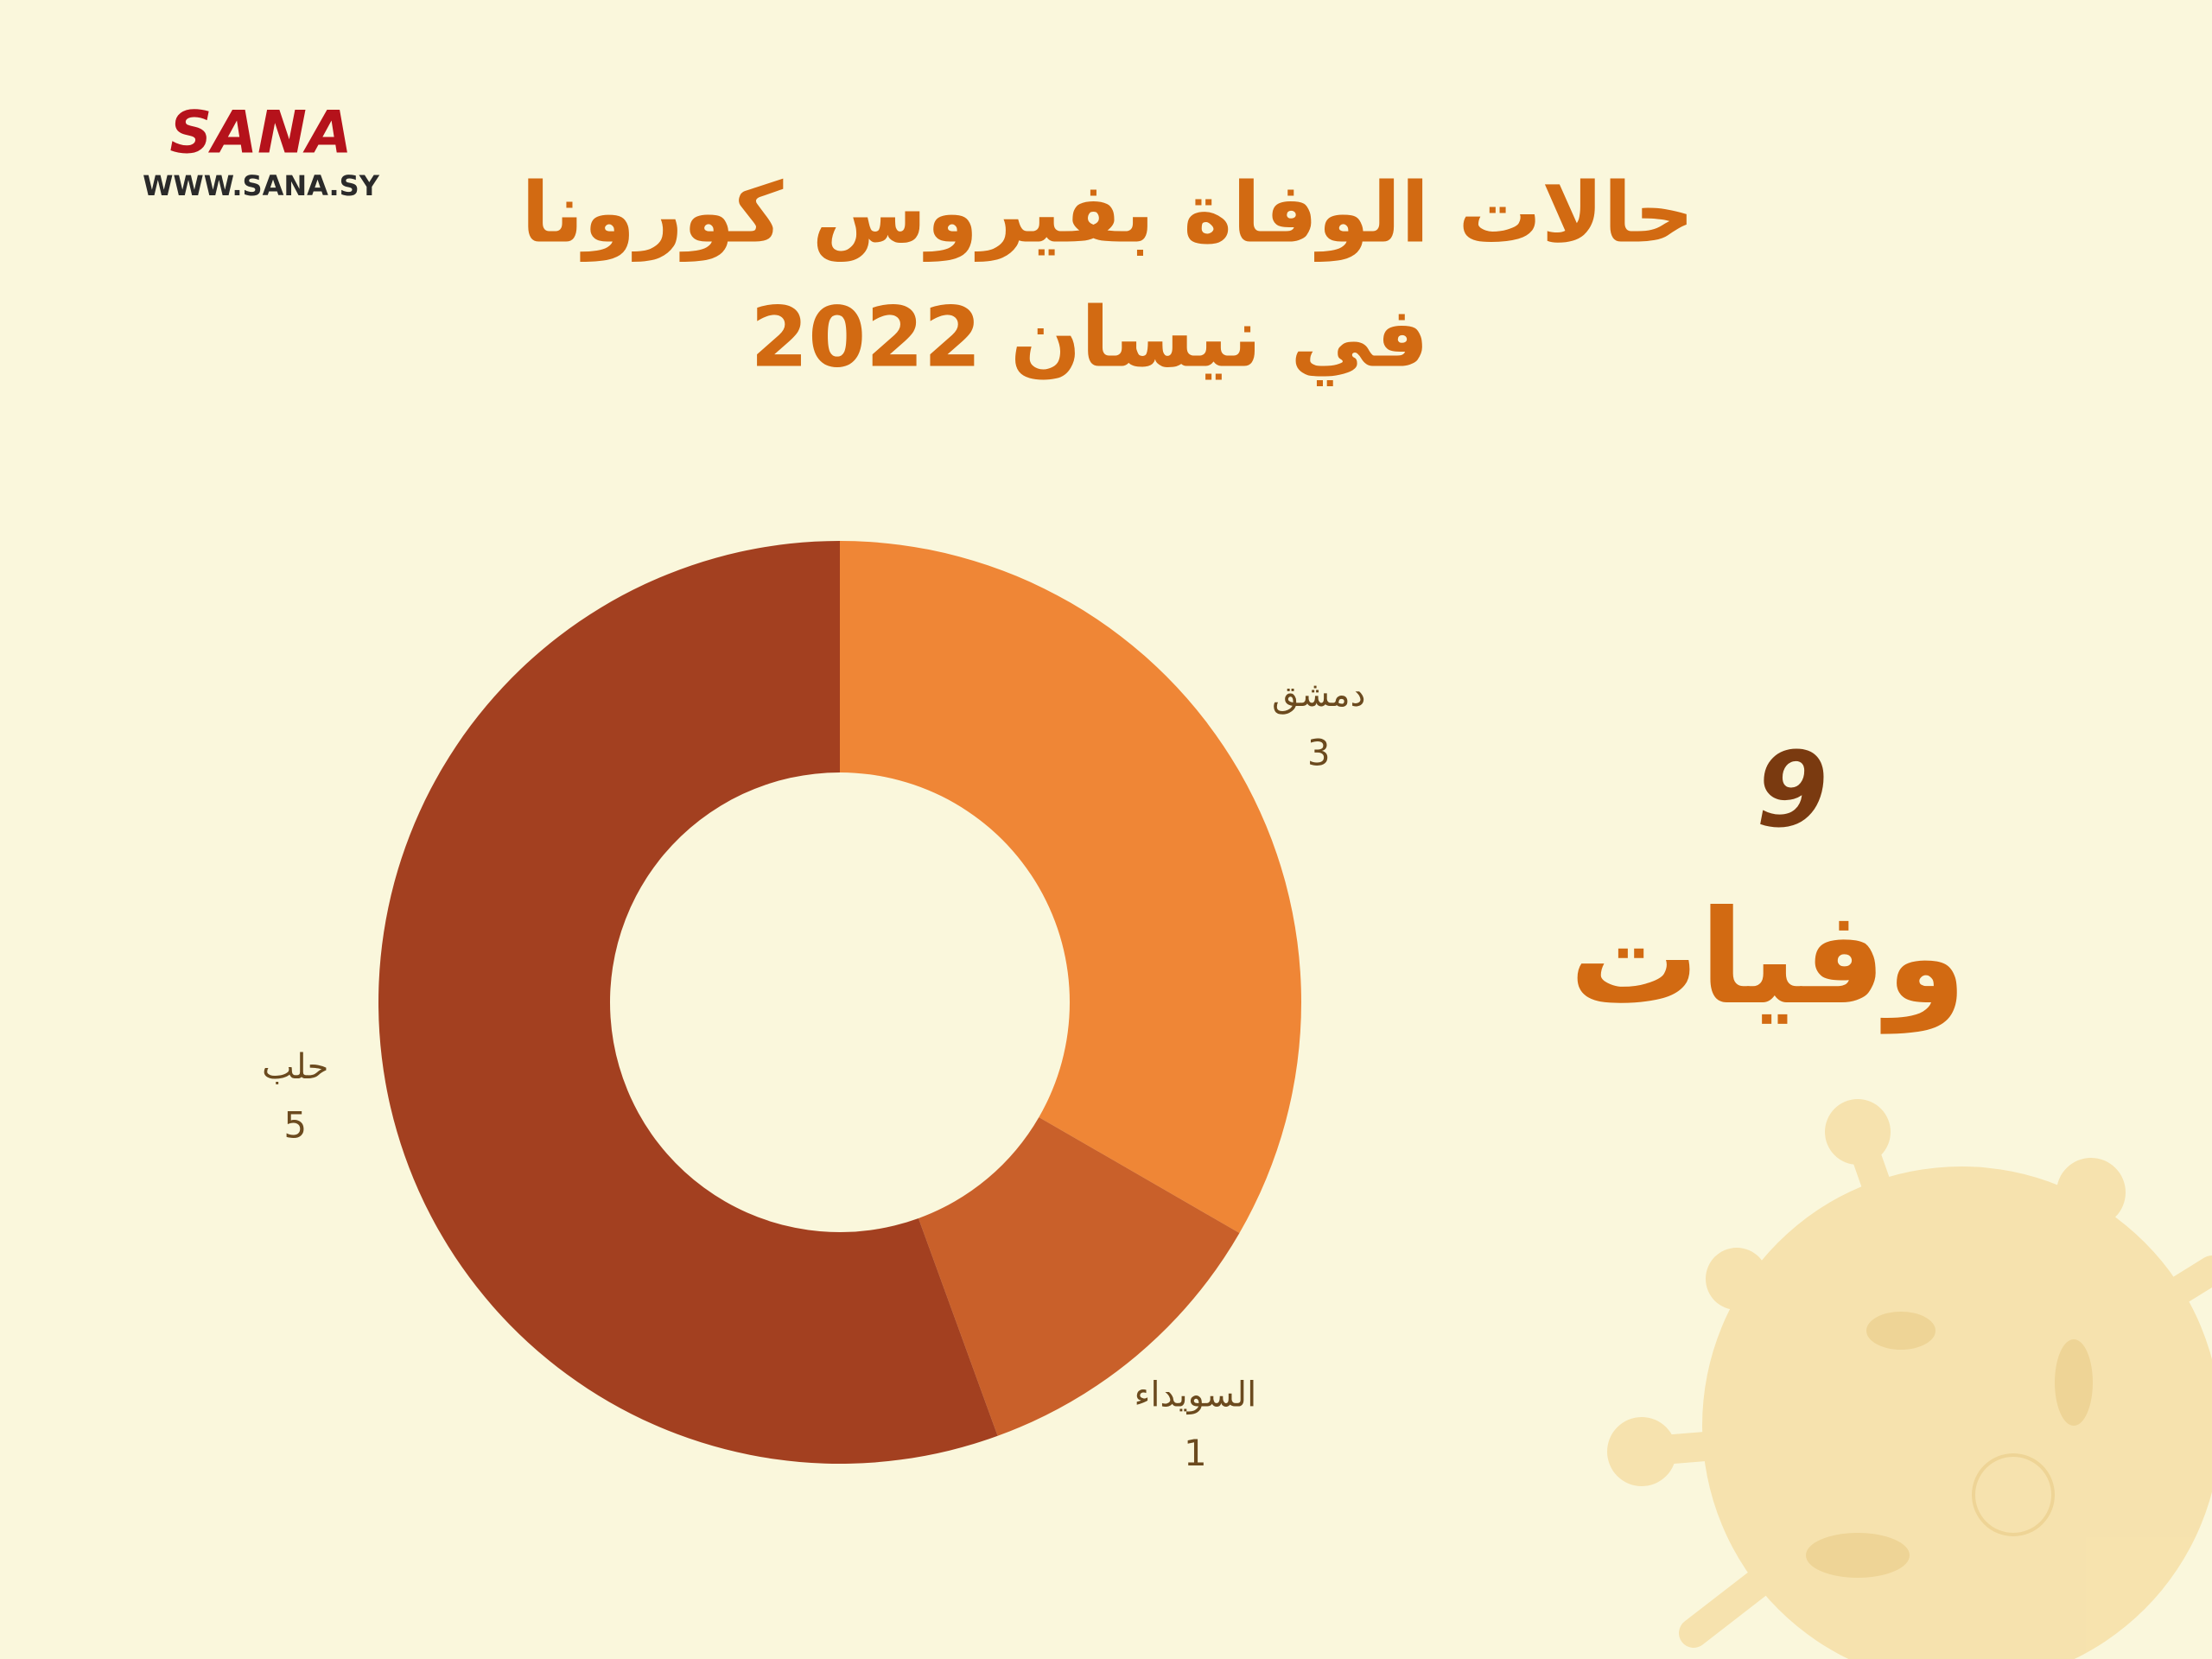 This screenshot has width=2212, height=1659. What do you see at coordinates (1319, 753) in the screenshot?
I see `segment-value: 3` at bounding box center [1319, 753].